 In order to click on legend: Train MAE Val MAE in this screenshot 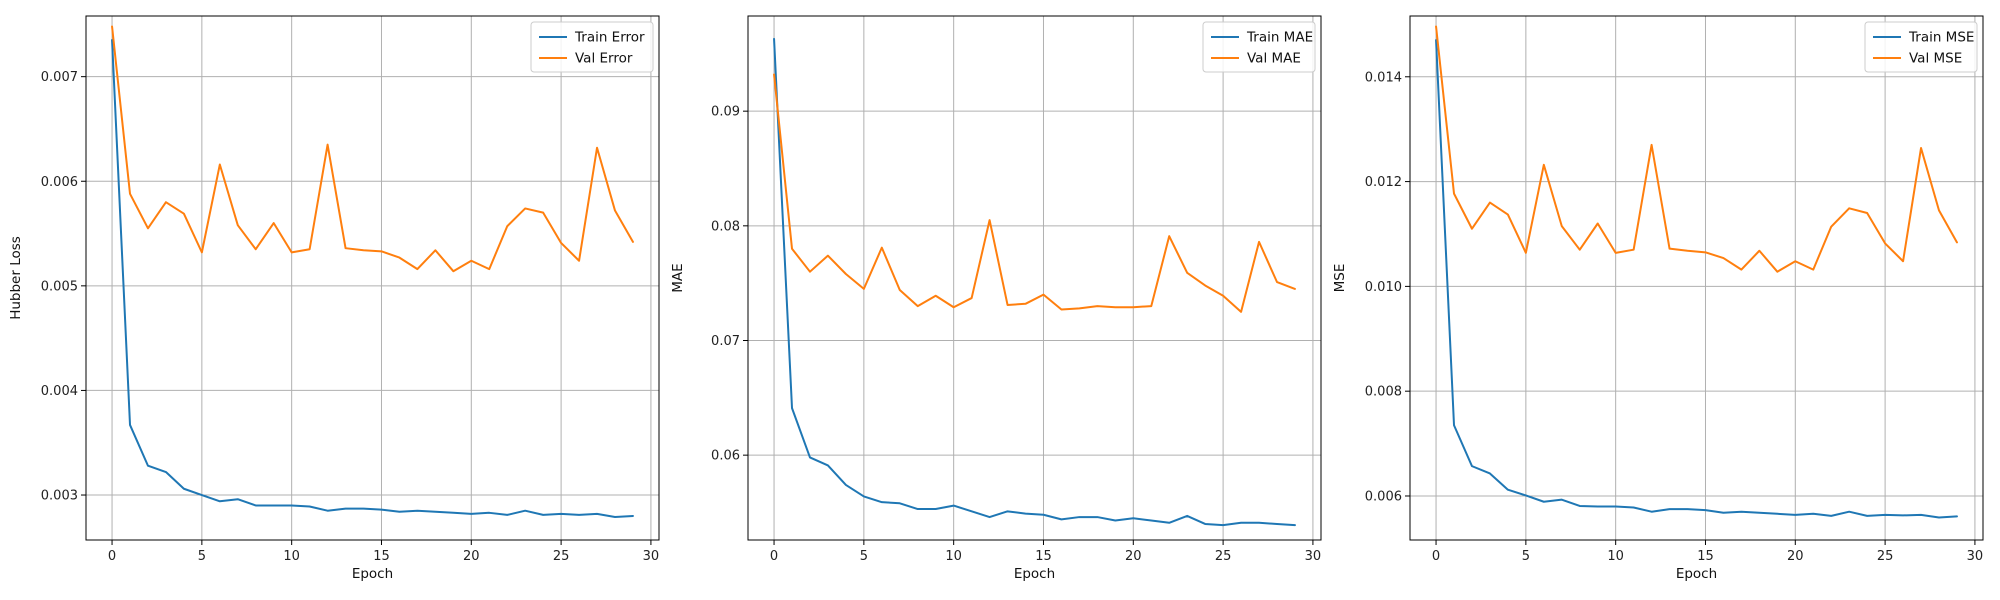, I will do `click(1259, 47)`.